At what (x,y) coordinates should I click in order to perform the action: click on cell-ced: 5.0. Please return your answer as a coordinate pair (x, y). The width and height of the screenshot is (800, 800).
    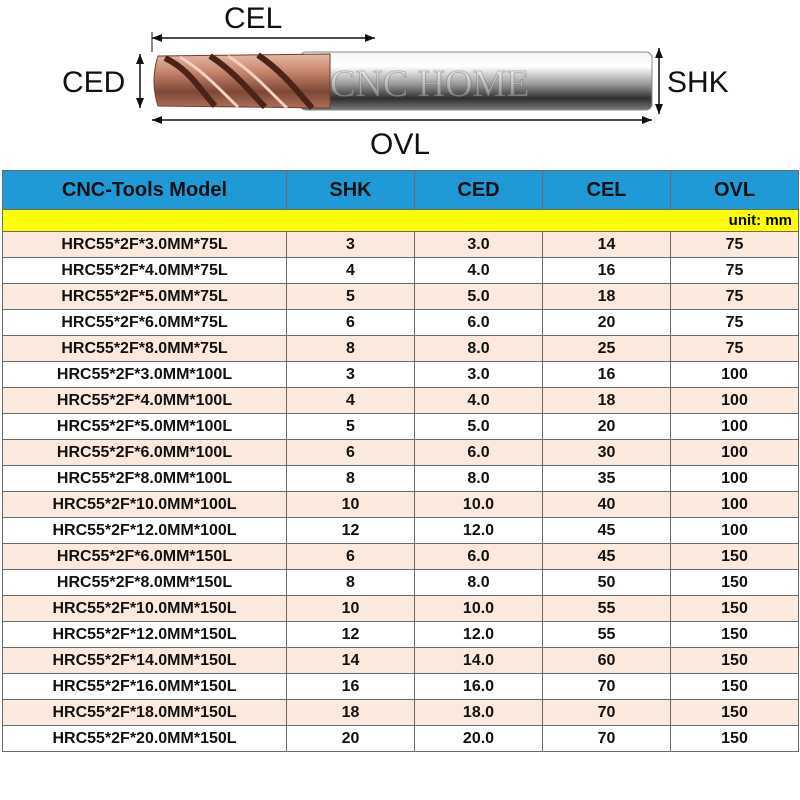
    Looking at the image, I should click on (478, 426).